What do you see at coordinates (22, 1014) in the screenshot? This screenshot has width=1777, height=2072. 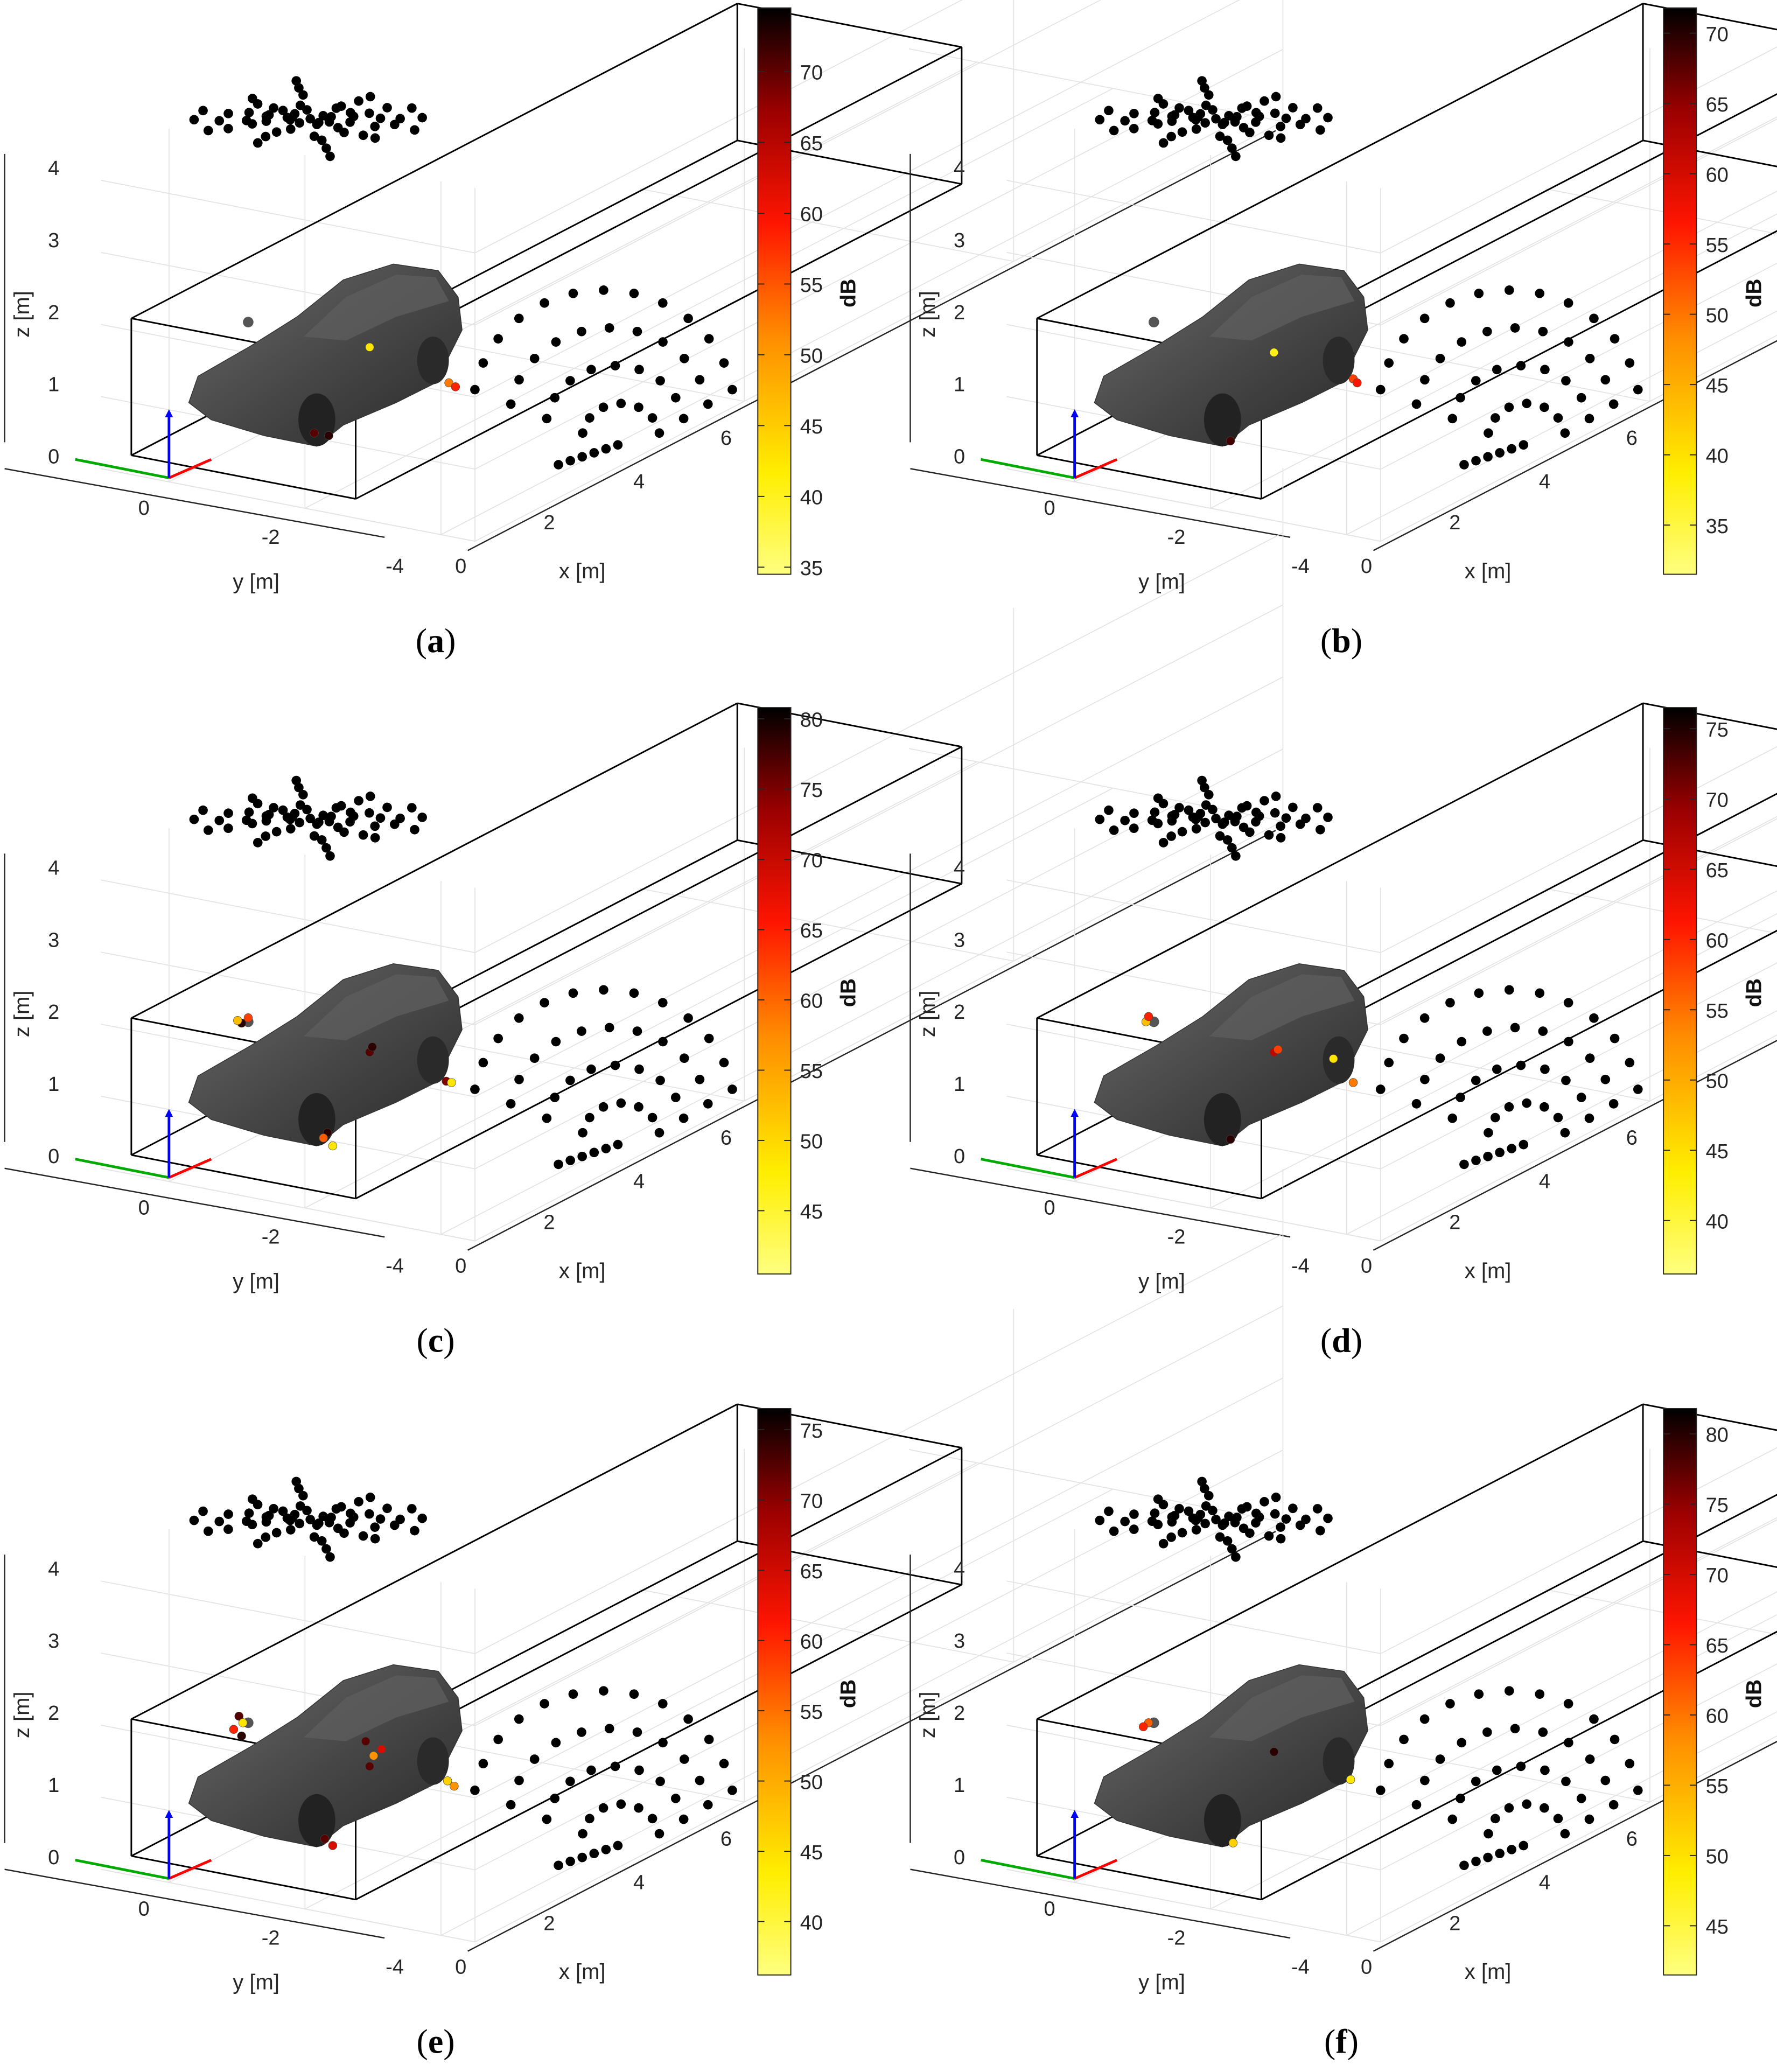 I see `z-axis-label: z [m]` at bounding box center [22, 1014].